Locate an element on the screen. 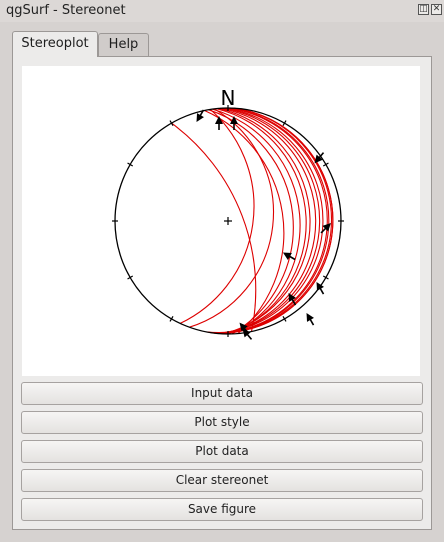 This screenshot has width=444, height=542. plot-data-button: Plot data is located at coordinates (222, 451).